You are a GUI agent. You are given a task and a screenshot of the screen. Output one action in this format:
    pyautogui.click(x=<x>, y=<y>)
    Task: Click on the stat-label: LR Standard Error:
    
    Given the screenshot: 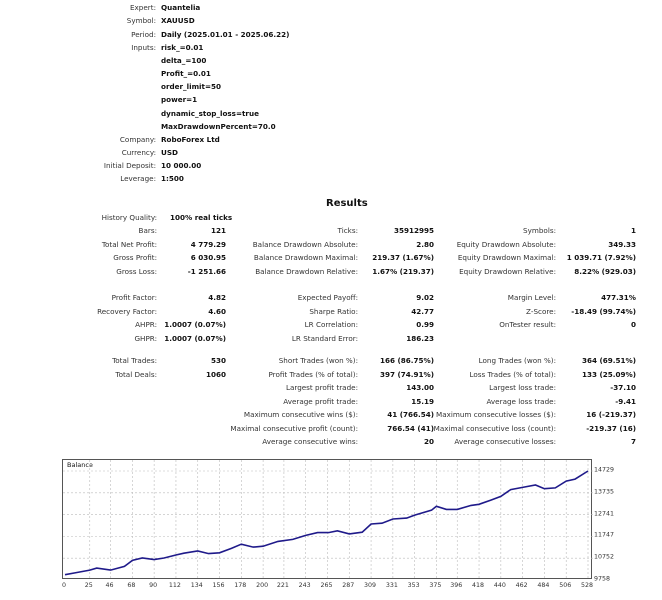 What is the action you would take?
    pyautogui.click(x=324, y=338)
    